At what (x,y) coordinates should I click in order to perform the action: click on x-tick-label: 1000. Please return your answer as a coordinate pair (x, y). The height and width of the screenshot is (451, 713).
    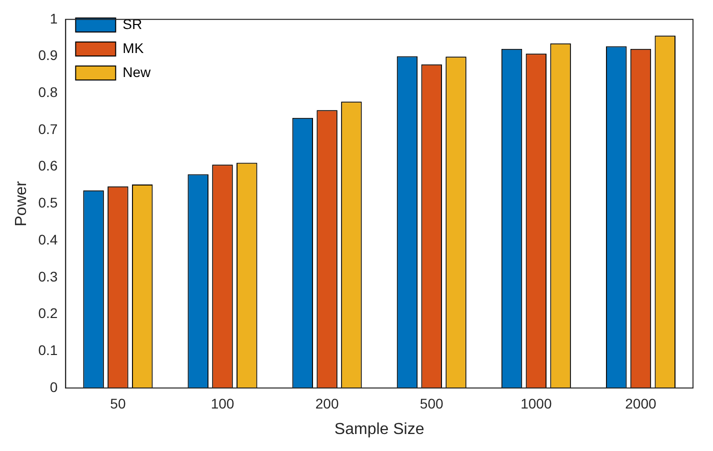
    Looking at the image, I should click on (536, 403).